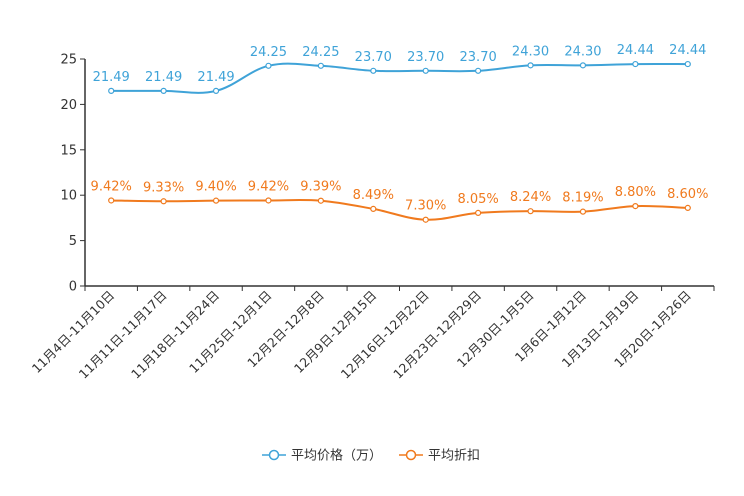  Describe the element at coordinates (73, 287) in the screenshot. I see `y-tick-label: 0` at that location.